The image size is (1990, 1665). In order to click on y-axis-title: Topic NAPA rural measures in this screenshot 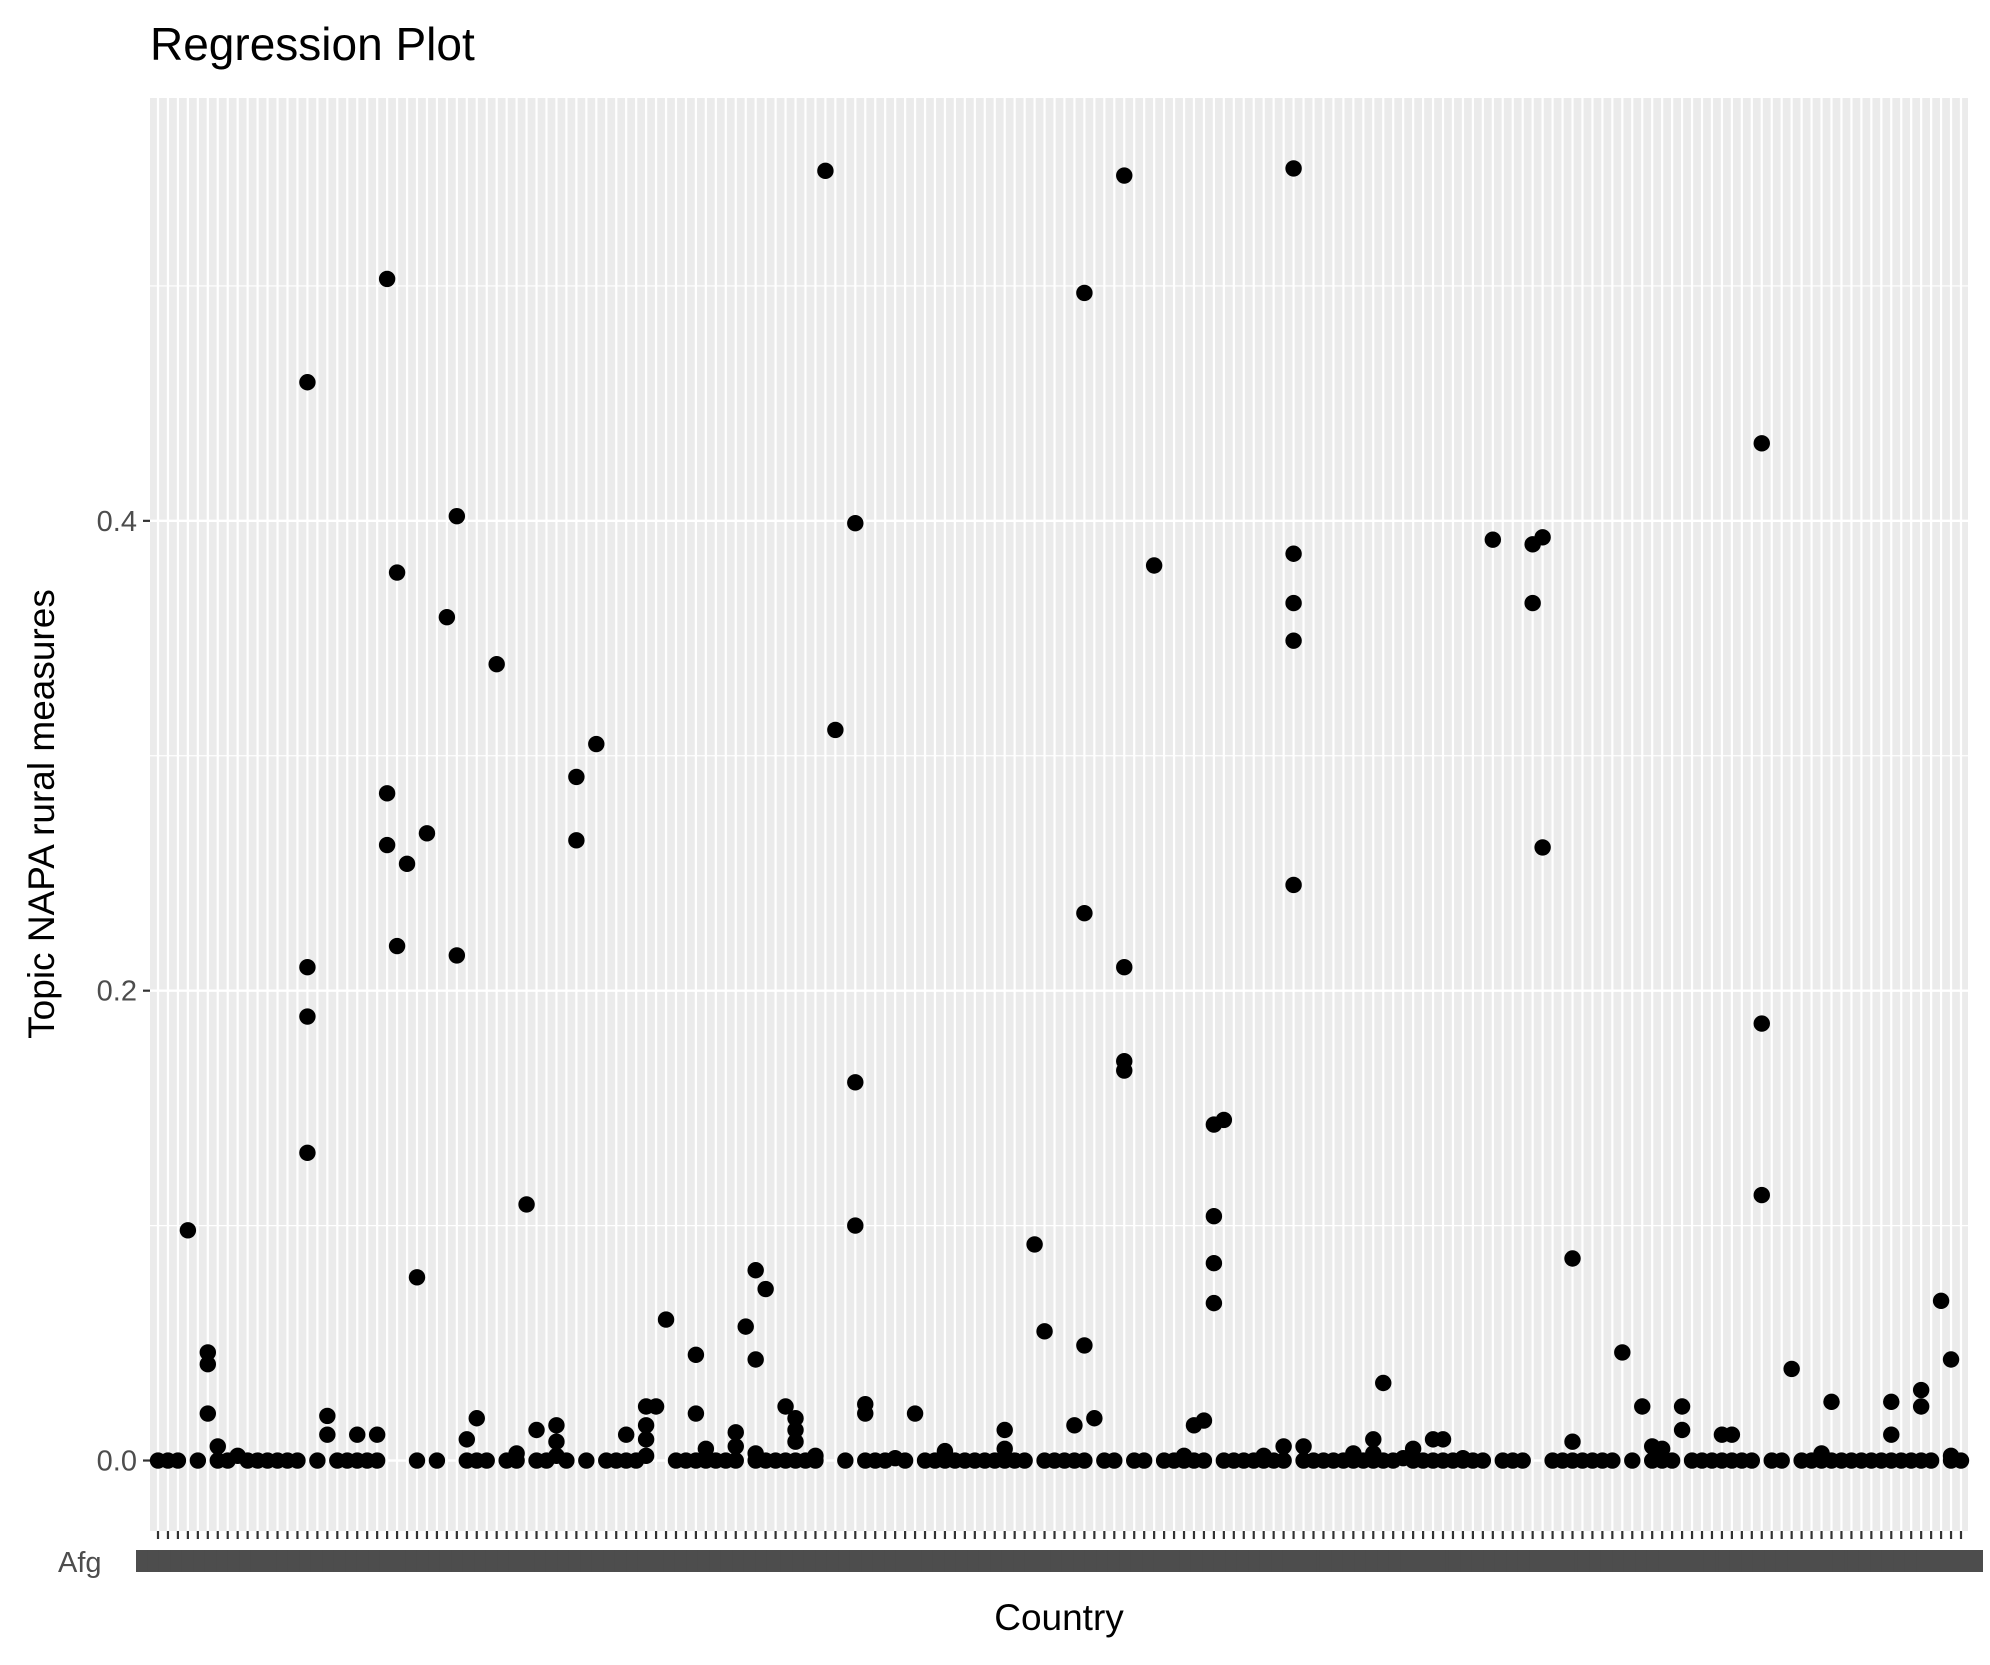, I will do `click(41, 814)`.